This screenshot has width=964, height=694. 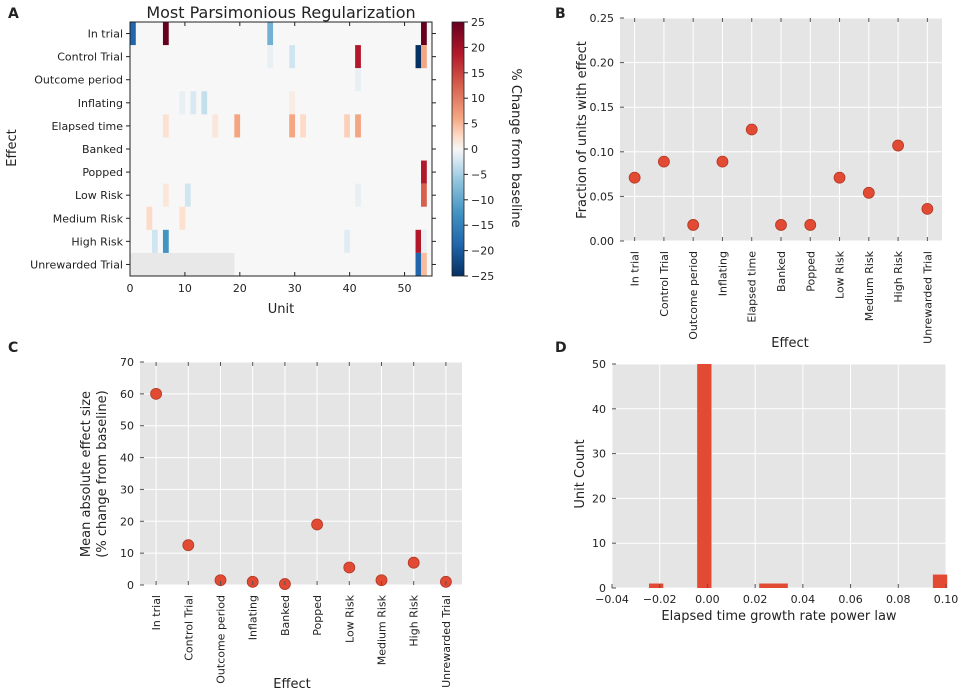 What do you see at coordinates (599, 454) in the screenshot?
I see `y-tick-label: 30` at bounding box center [599, 454].